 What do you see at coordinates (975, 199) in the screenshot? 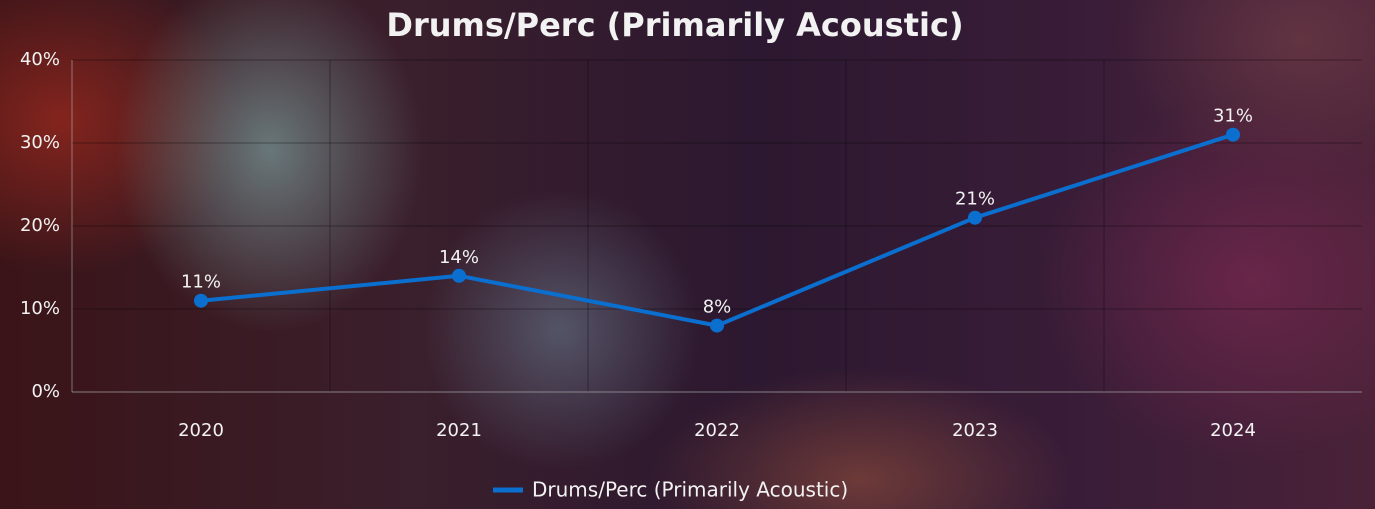
I see `data-label: 21%` at bounding box center [975, 199].